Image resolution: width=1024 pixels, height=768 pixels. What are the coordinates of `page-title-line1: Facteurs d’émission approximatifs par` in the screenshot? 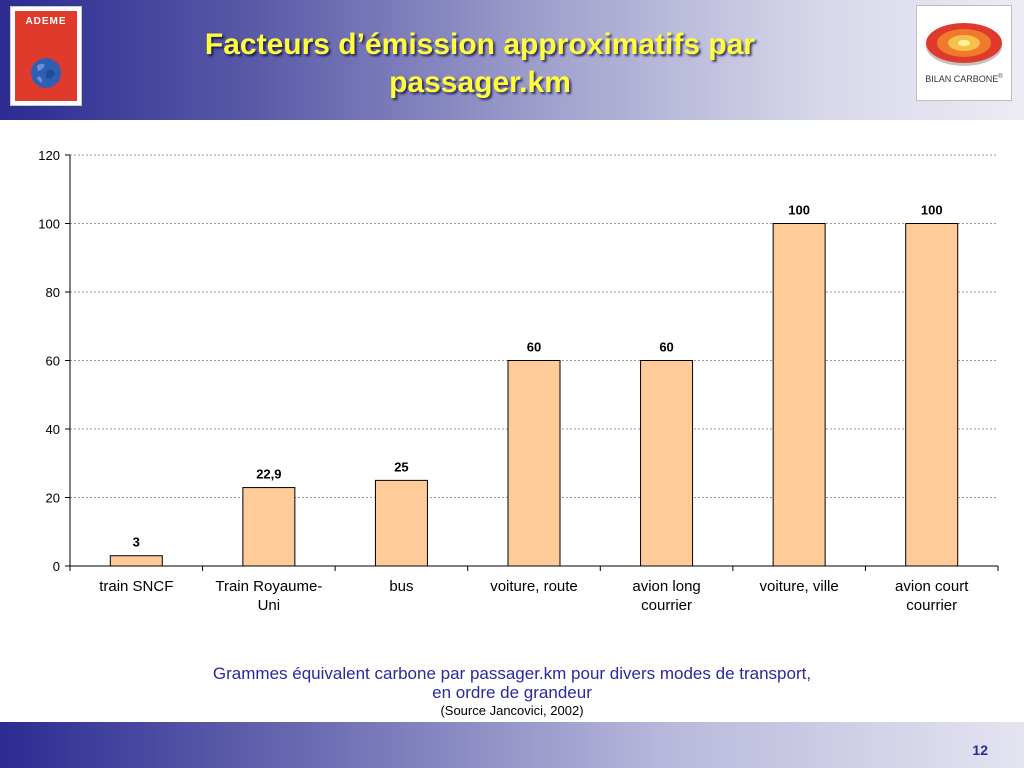 It's located at (480, 44).